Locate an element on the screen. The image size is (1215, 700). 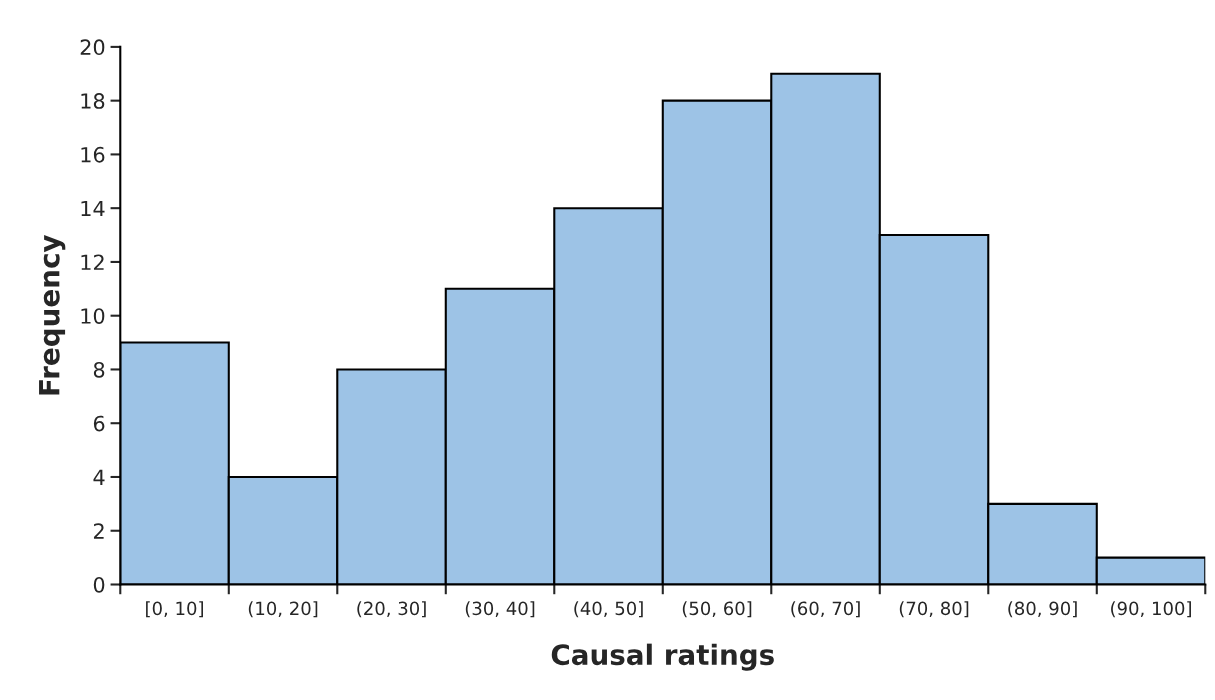
x-tick-label: (20, 30] is located at coordinates (391, 609).